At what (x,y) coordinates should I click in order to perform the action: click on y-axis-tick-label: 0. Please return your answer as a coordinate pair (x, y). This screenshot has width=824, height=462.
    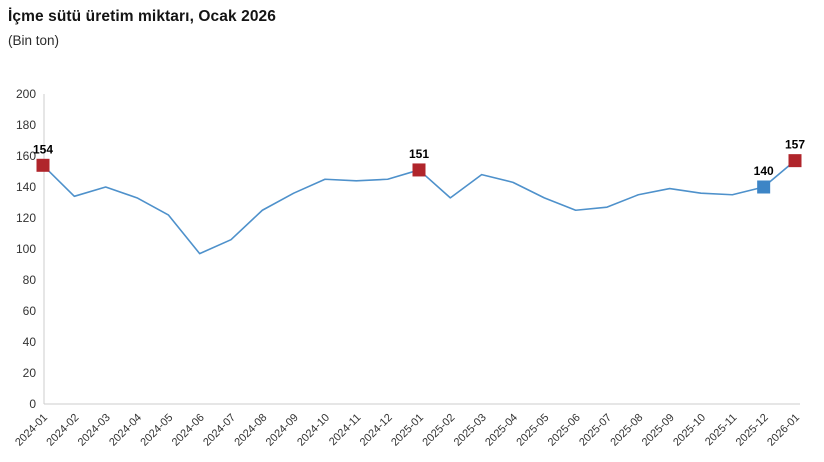
    Looking at the image, I should click on (32, 404).